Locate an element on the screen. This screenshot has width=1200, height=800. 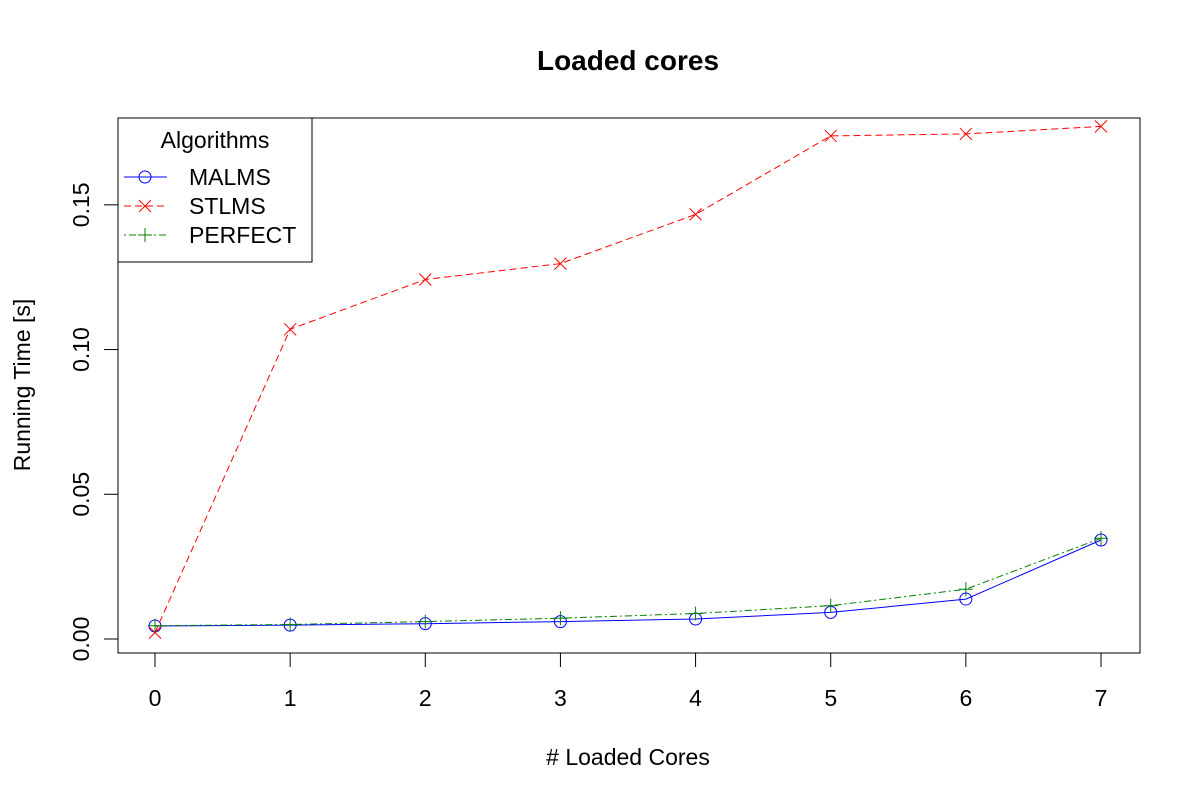
x-axis: 0 1 2 3 4 5 6 7 is located at coordinates (628, 681).